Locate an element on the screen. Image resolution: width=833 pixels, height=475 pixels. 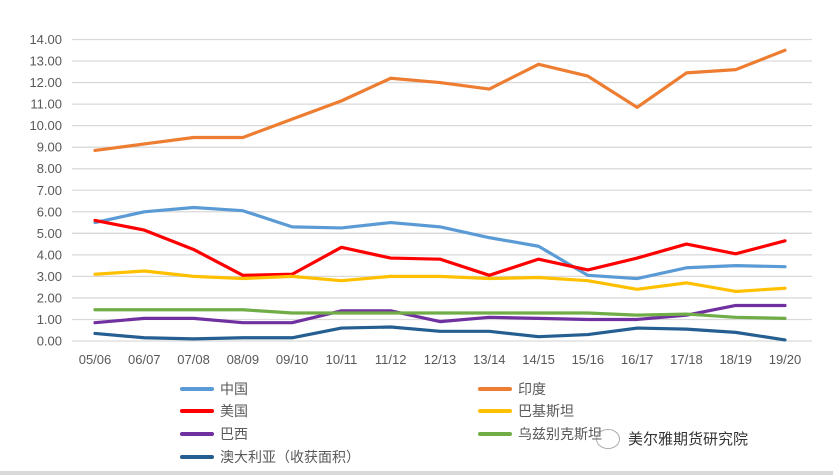
y-tick-label: 4.00 is located at coordinates (49, 254).